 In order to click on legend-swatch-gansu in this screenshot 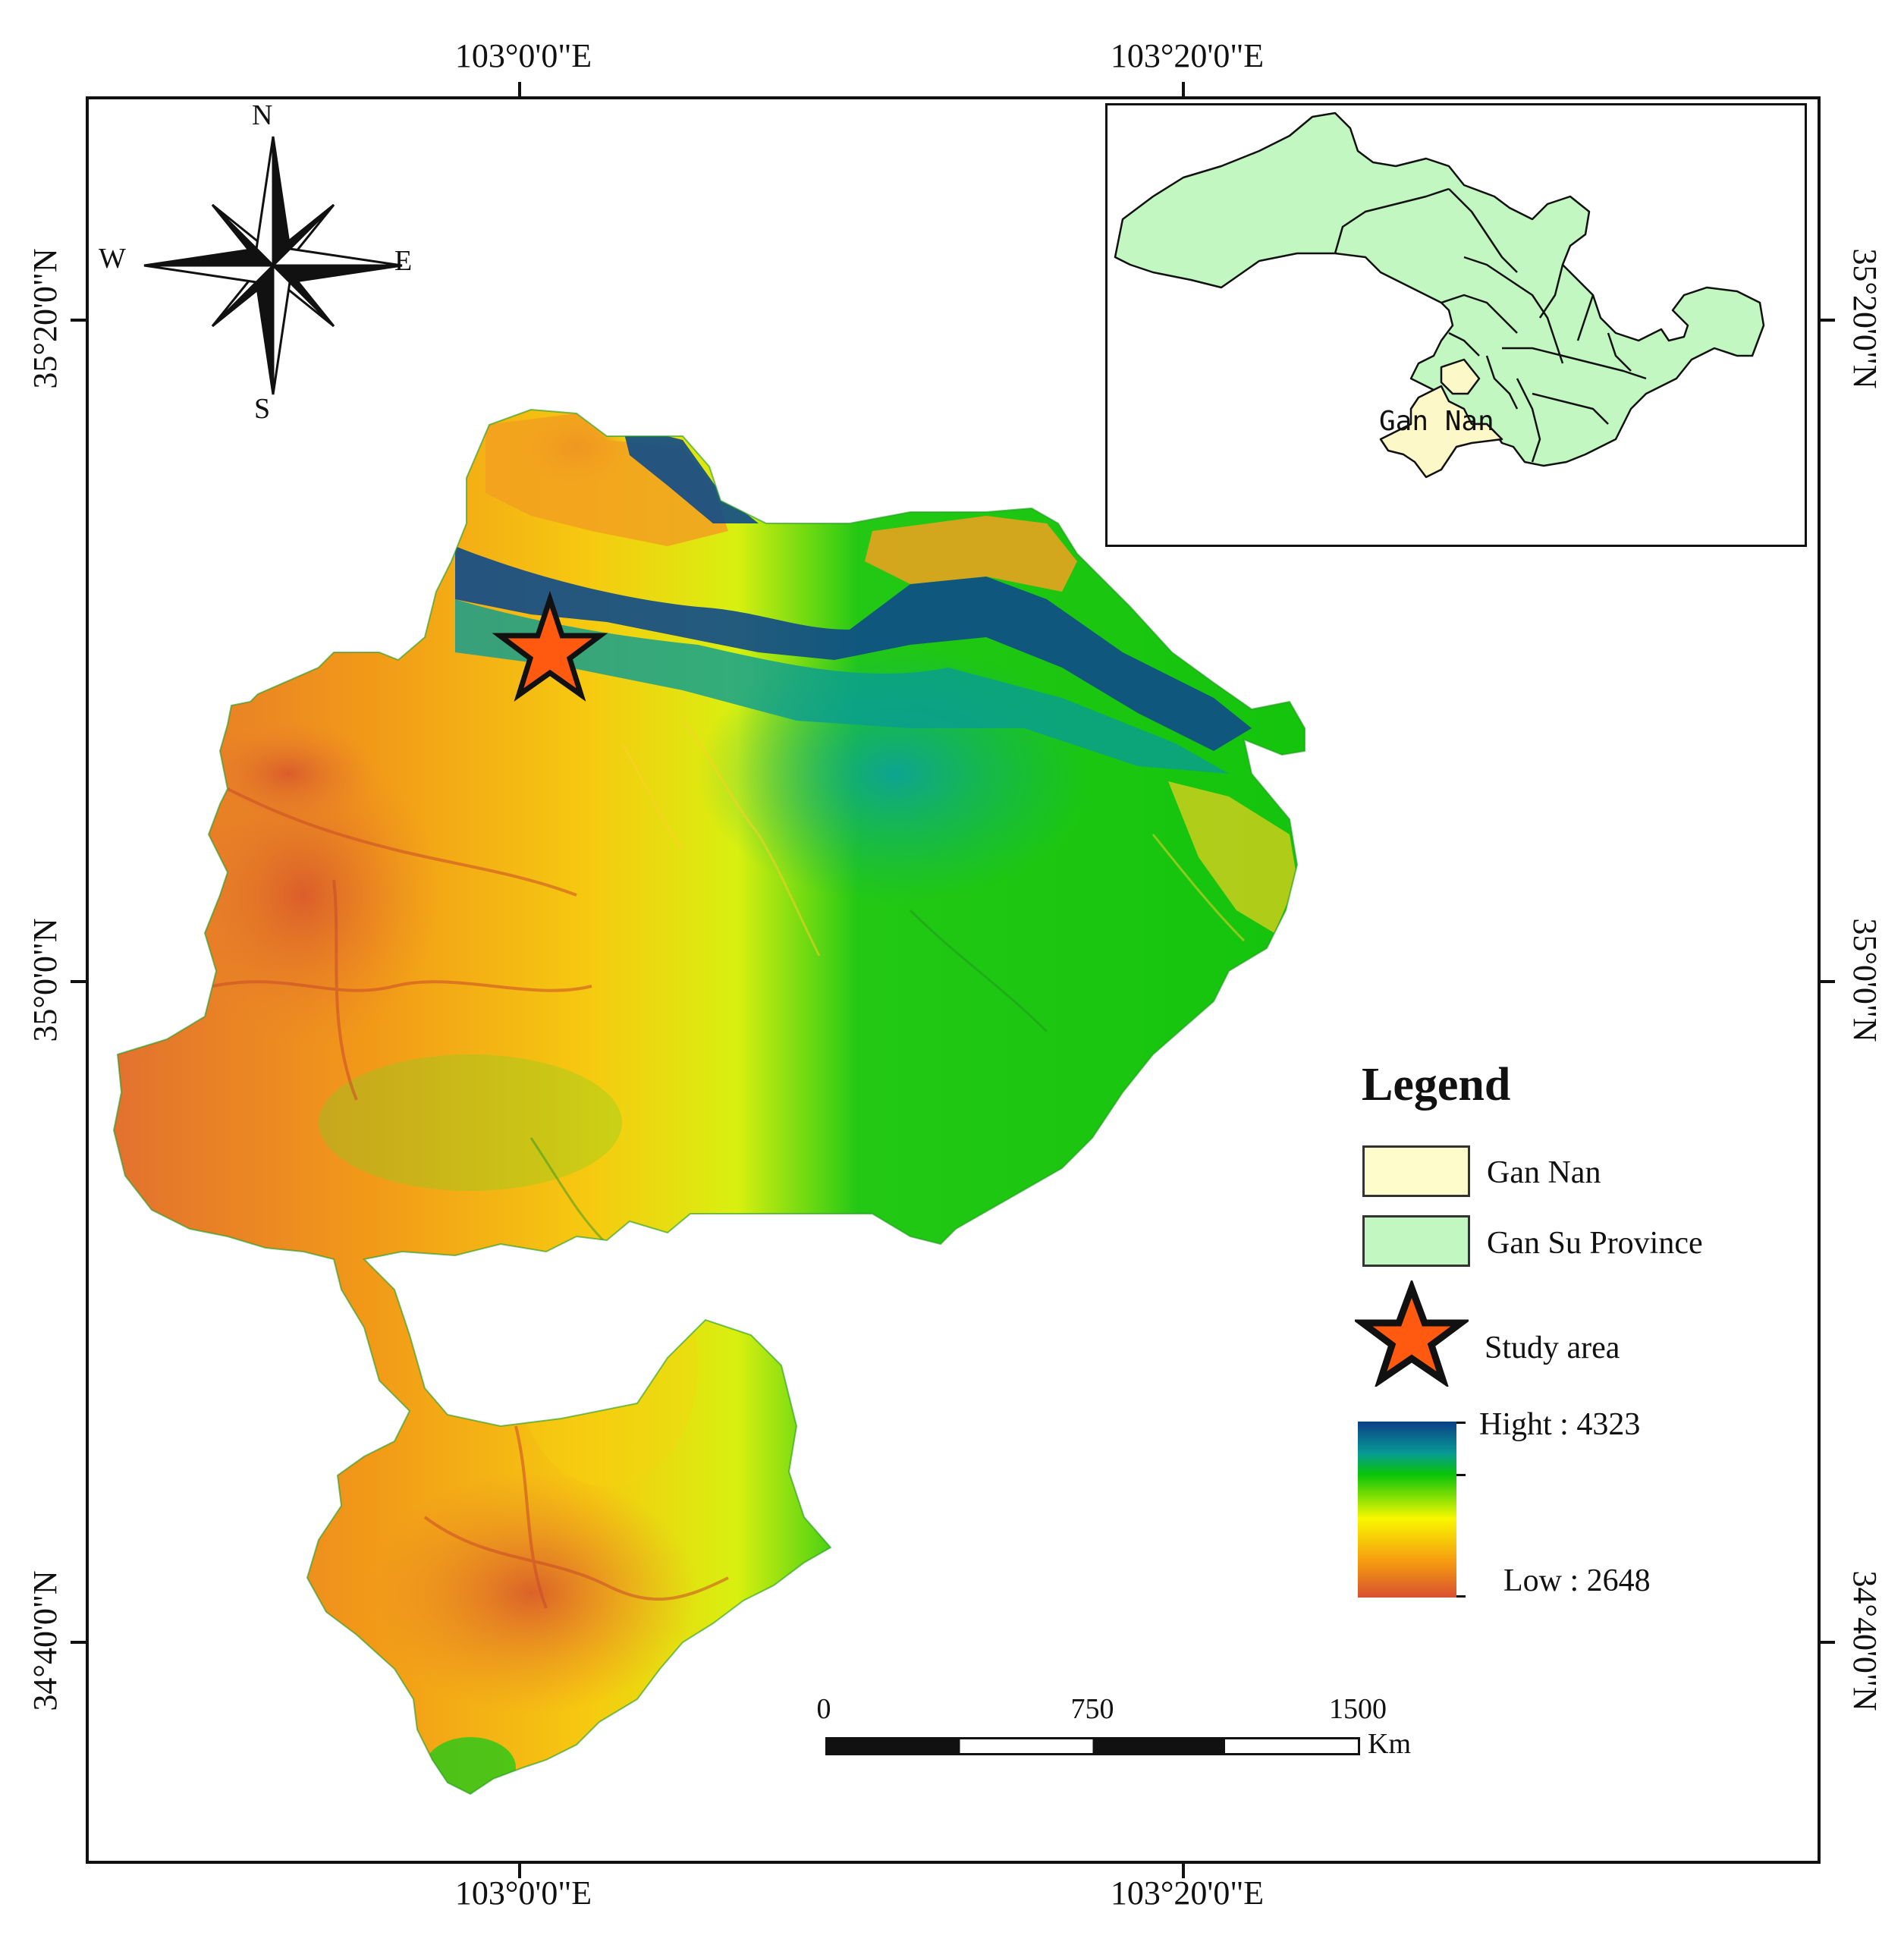, I will do `click(1416, 1241)`.